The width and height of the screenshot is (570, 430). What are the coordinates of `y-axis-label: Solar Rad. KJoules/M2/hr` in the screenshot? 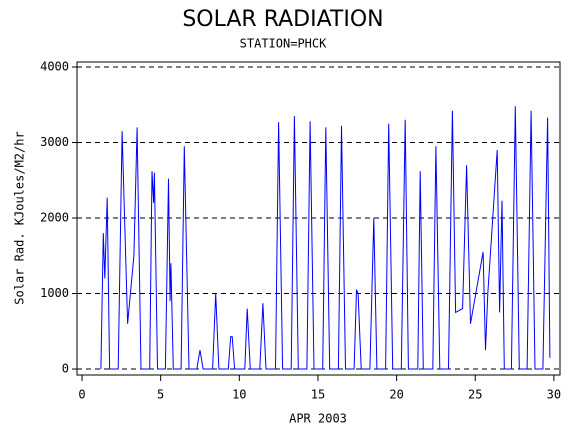 It's located at (20, 217).